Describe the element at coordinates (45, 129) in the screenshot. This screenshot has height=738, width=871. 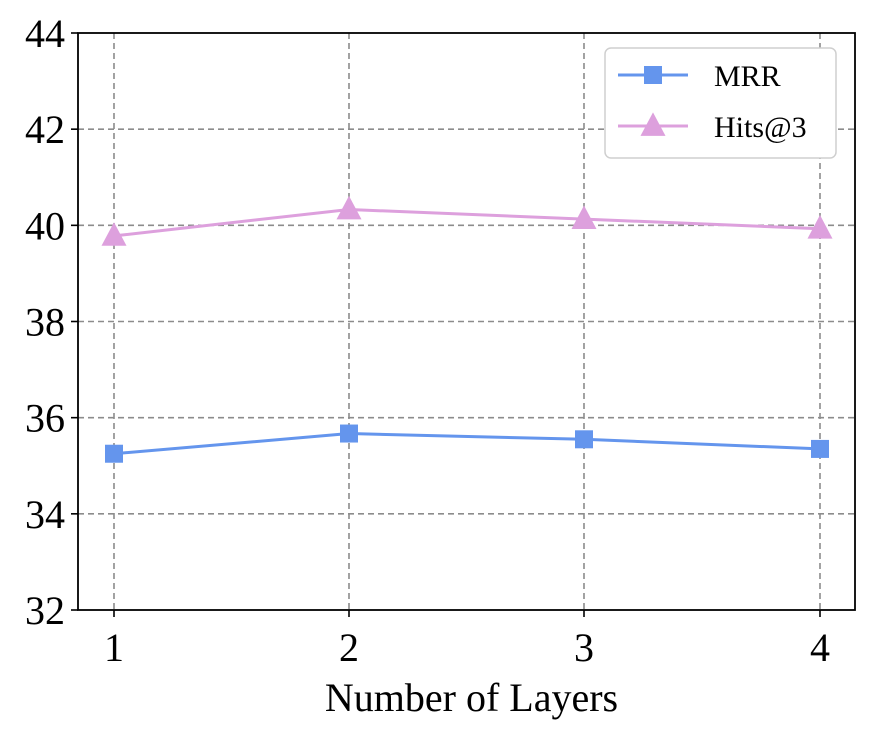
I see `y-tick-label: 42` at that location.